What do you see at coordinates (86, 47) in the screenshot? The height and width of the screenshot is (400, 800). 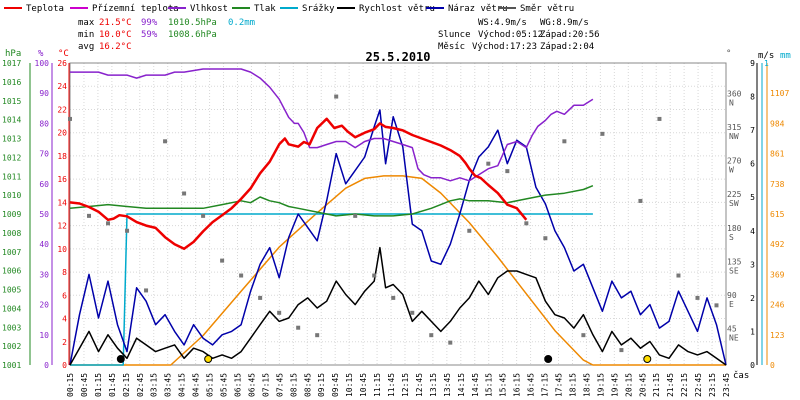 I see `stat-avg-label: avg` at bounding box center [86, 47].